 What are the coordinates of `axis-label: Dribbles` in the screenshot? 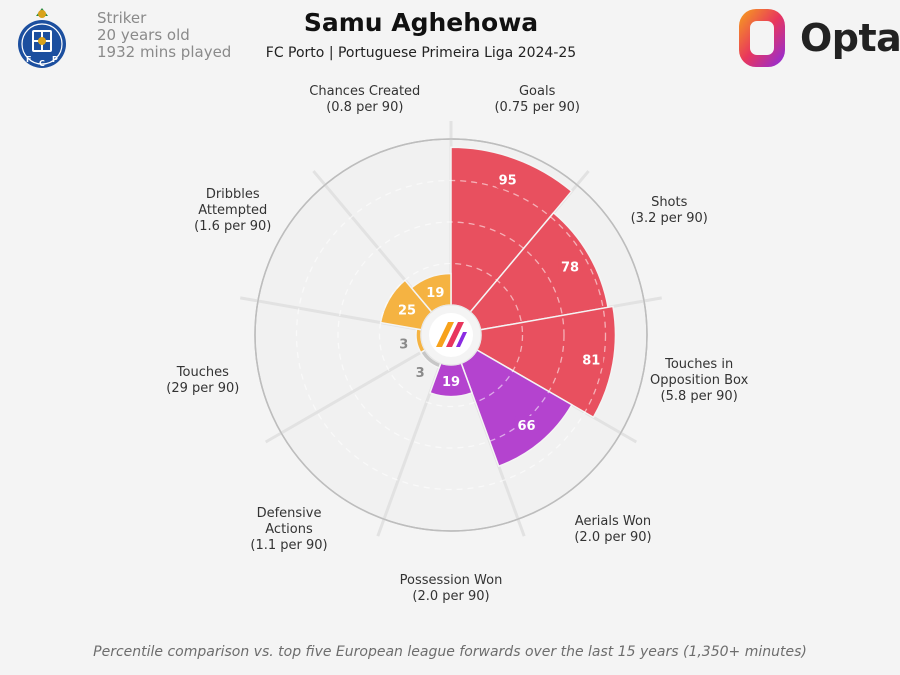 It's located at (233, 194).